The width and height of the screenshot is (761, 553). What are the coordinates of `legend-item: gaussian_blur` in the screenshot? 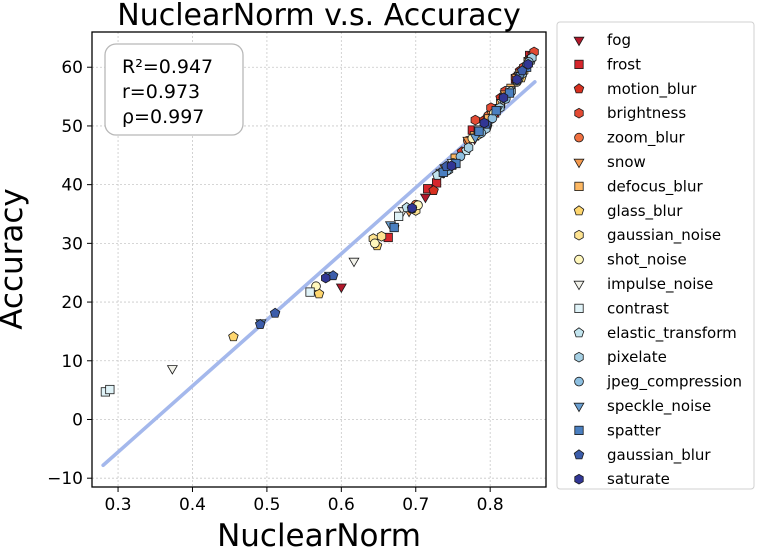 It's located at (642, 455).